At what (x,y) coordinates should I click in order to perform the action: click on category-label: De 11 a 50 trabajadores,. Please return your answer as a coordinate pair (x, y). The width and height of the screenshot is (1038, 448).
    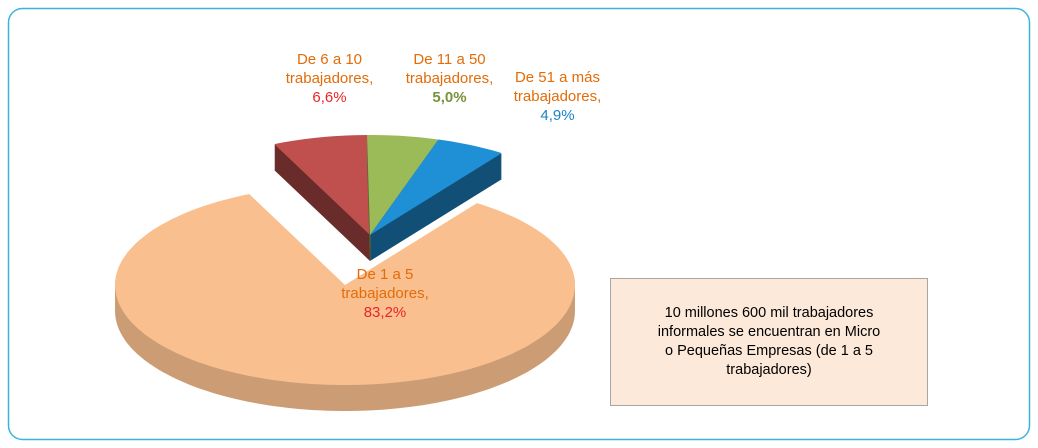
    Looking at the image, I should click on (449, 69).